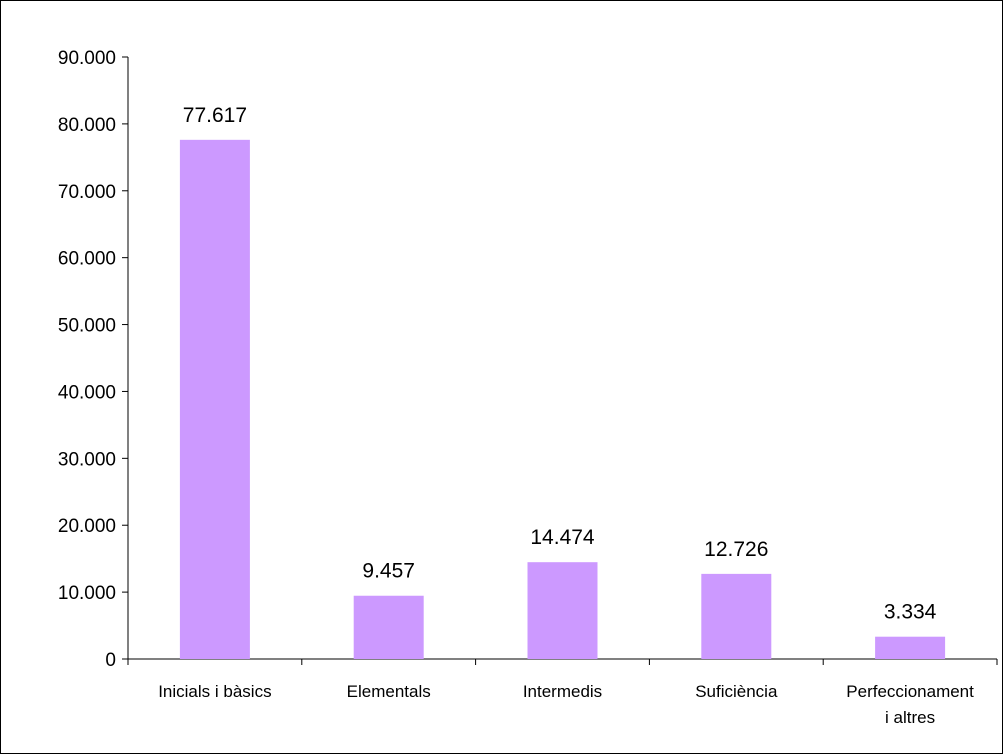  Describe the element at coordinates (87, 526) in the screenshot. I see `y-tick-label: 20.000` at that location.